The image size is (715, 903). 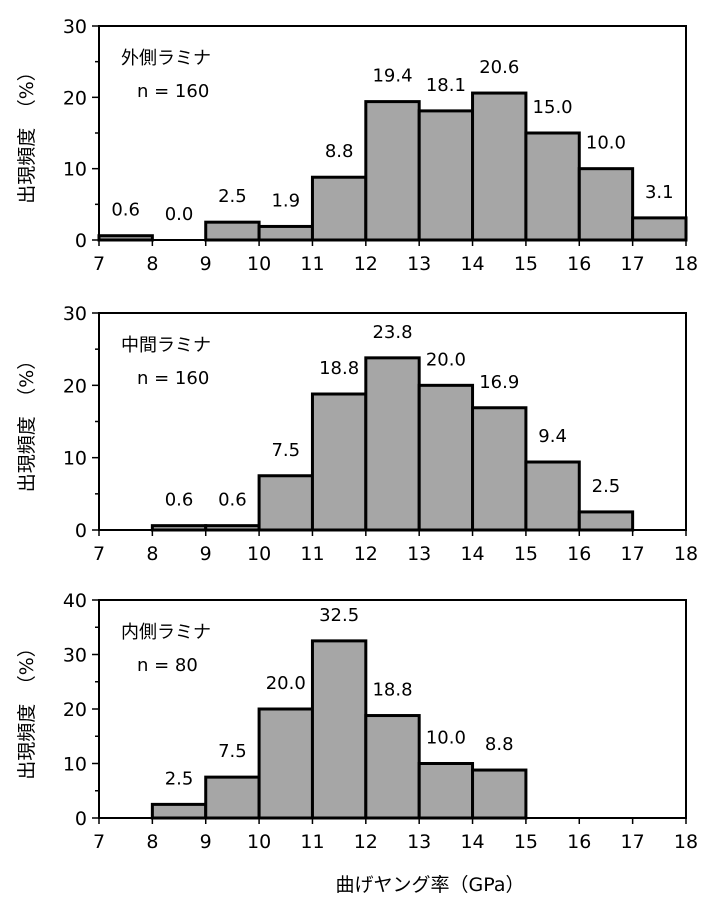 What do you see at coordinates (286, 683) in the screenshot?
I see `data-label: 20.0` at bounding box center [286, 683].